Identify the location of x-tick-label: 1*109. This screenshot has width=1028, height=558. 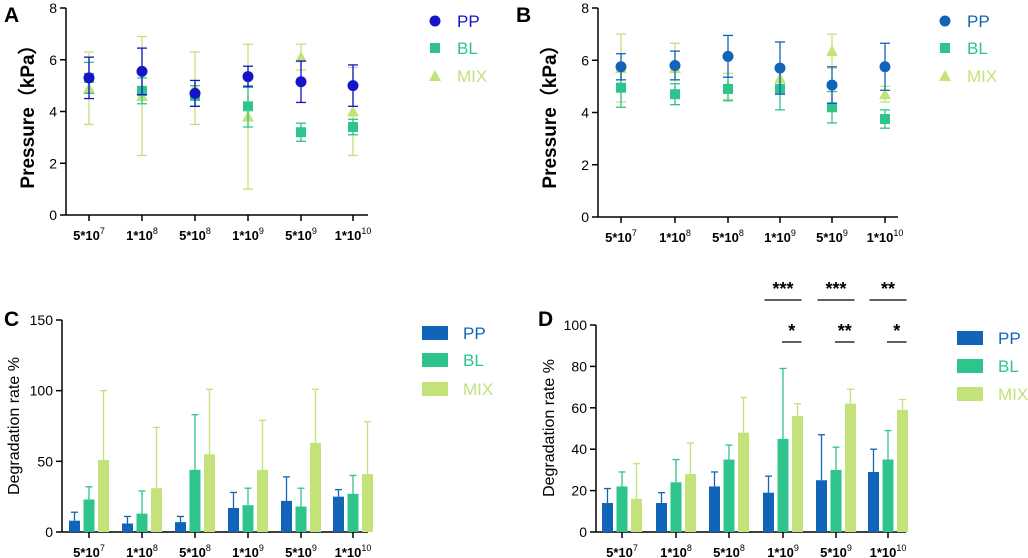
(248, 550).